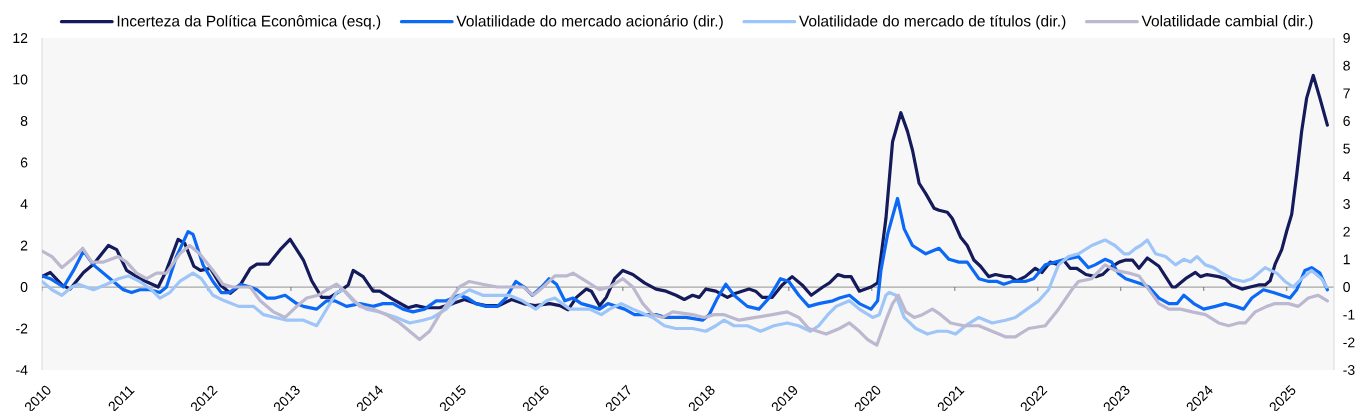  What do you see at coordinates (22, 328) in the screenshot?
I see `y-tick-label: -2` at bounding box center [22, 328].